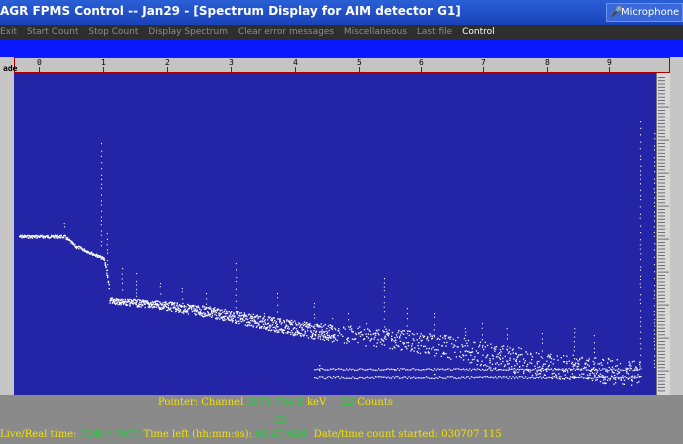  Describe the element at coordinates (286, 32) in the screenshot. I see `menu-clear-errors: Clear error messages` at that location.